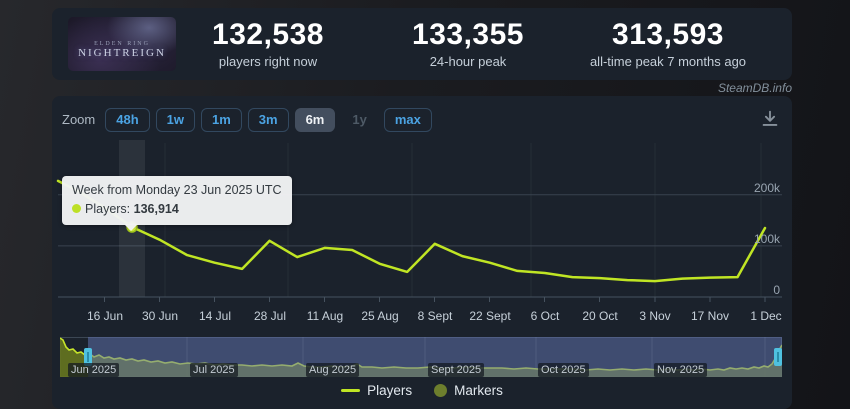 Image resolution: width=850 pixels, height=409 pixels. What do you see at coordinates (270, 316) in the screenshot?
I see `x-tick: 28 Jul` at bounding box center [270, 316].